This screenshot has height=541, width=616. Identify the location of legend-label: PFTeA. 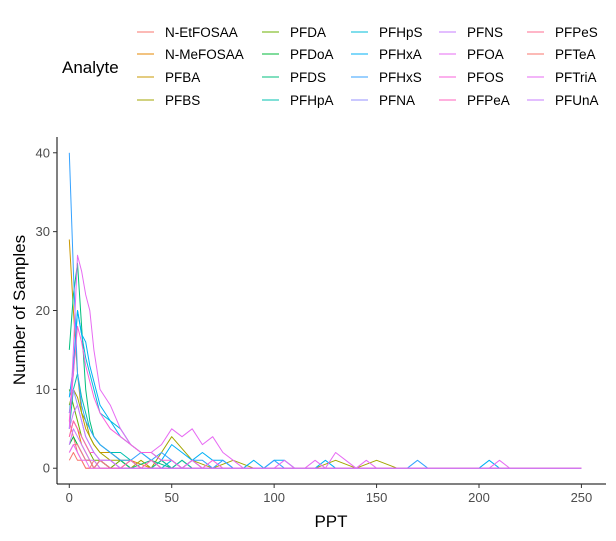
(575, 54).